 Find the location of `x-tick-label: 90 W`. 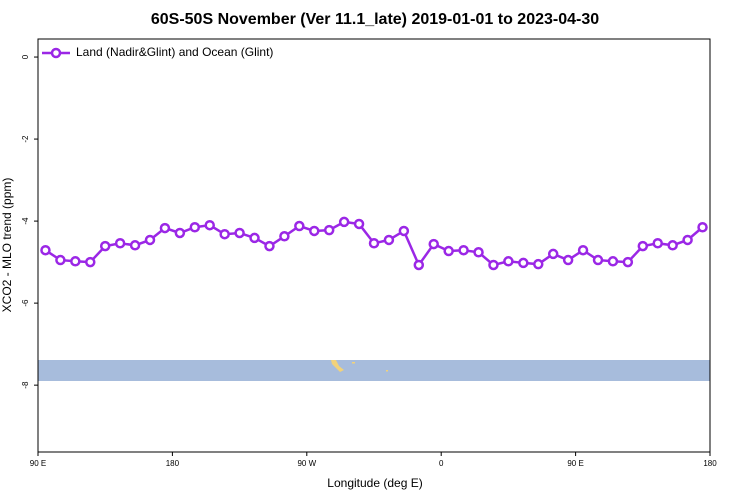

x-tick-label: 90 W is located at coordinates (306, 463).